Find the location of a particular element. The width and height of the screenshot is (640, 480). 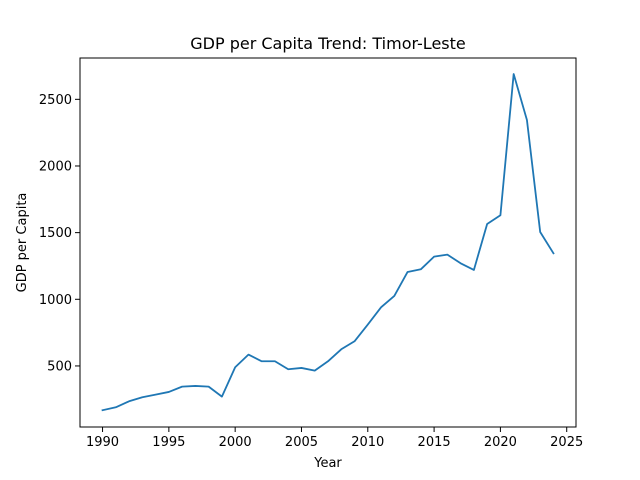

y-tick-label: 500 is located at coordinates (59, 366).